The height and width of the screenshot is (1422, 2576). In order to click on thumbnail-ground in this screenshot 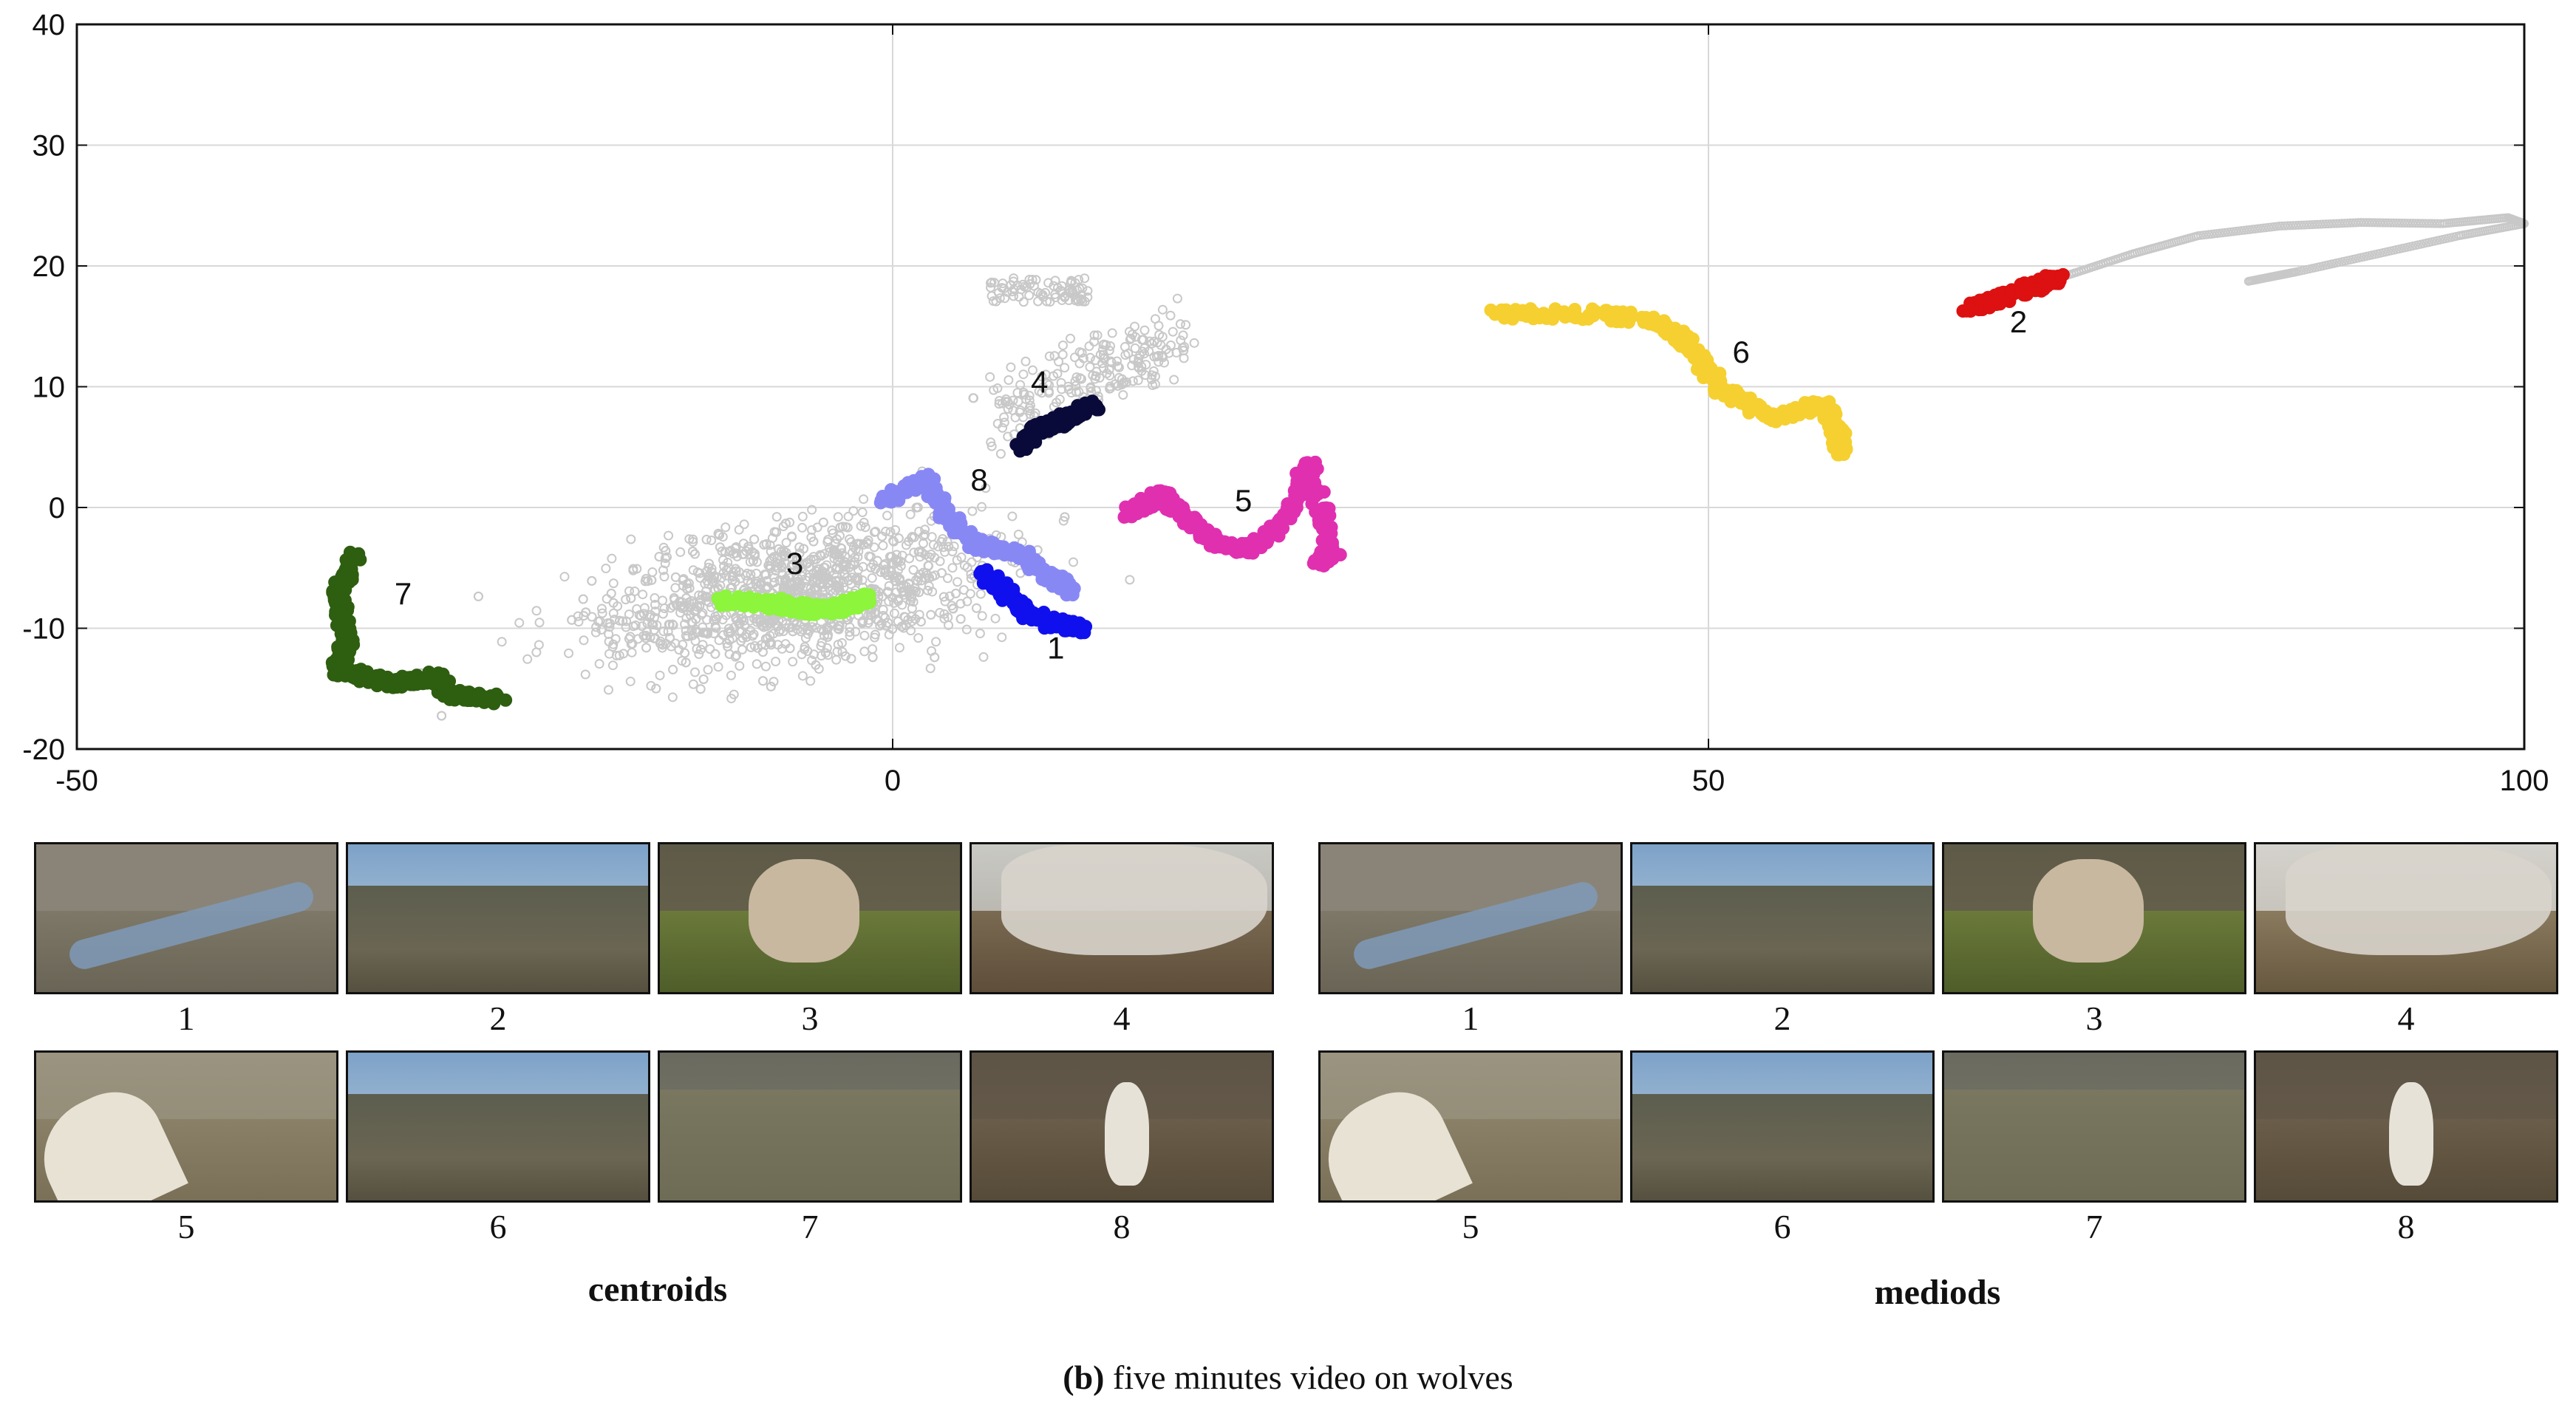, I will do `click(498, 1147)`.